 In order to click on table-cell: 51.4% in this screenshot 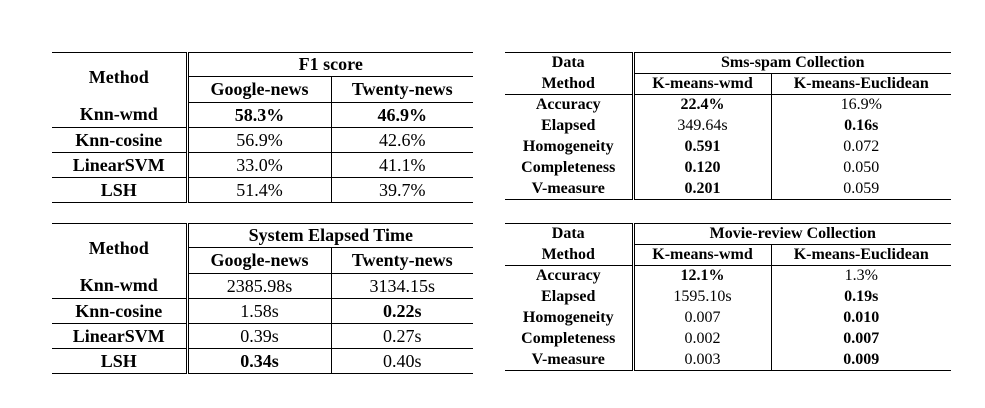, I will do `click(259, 190)`.